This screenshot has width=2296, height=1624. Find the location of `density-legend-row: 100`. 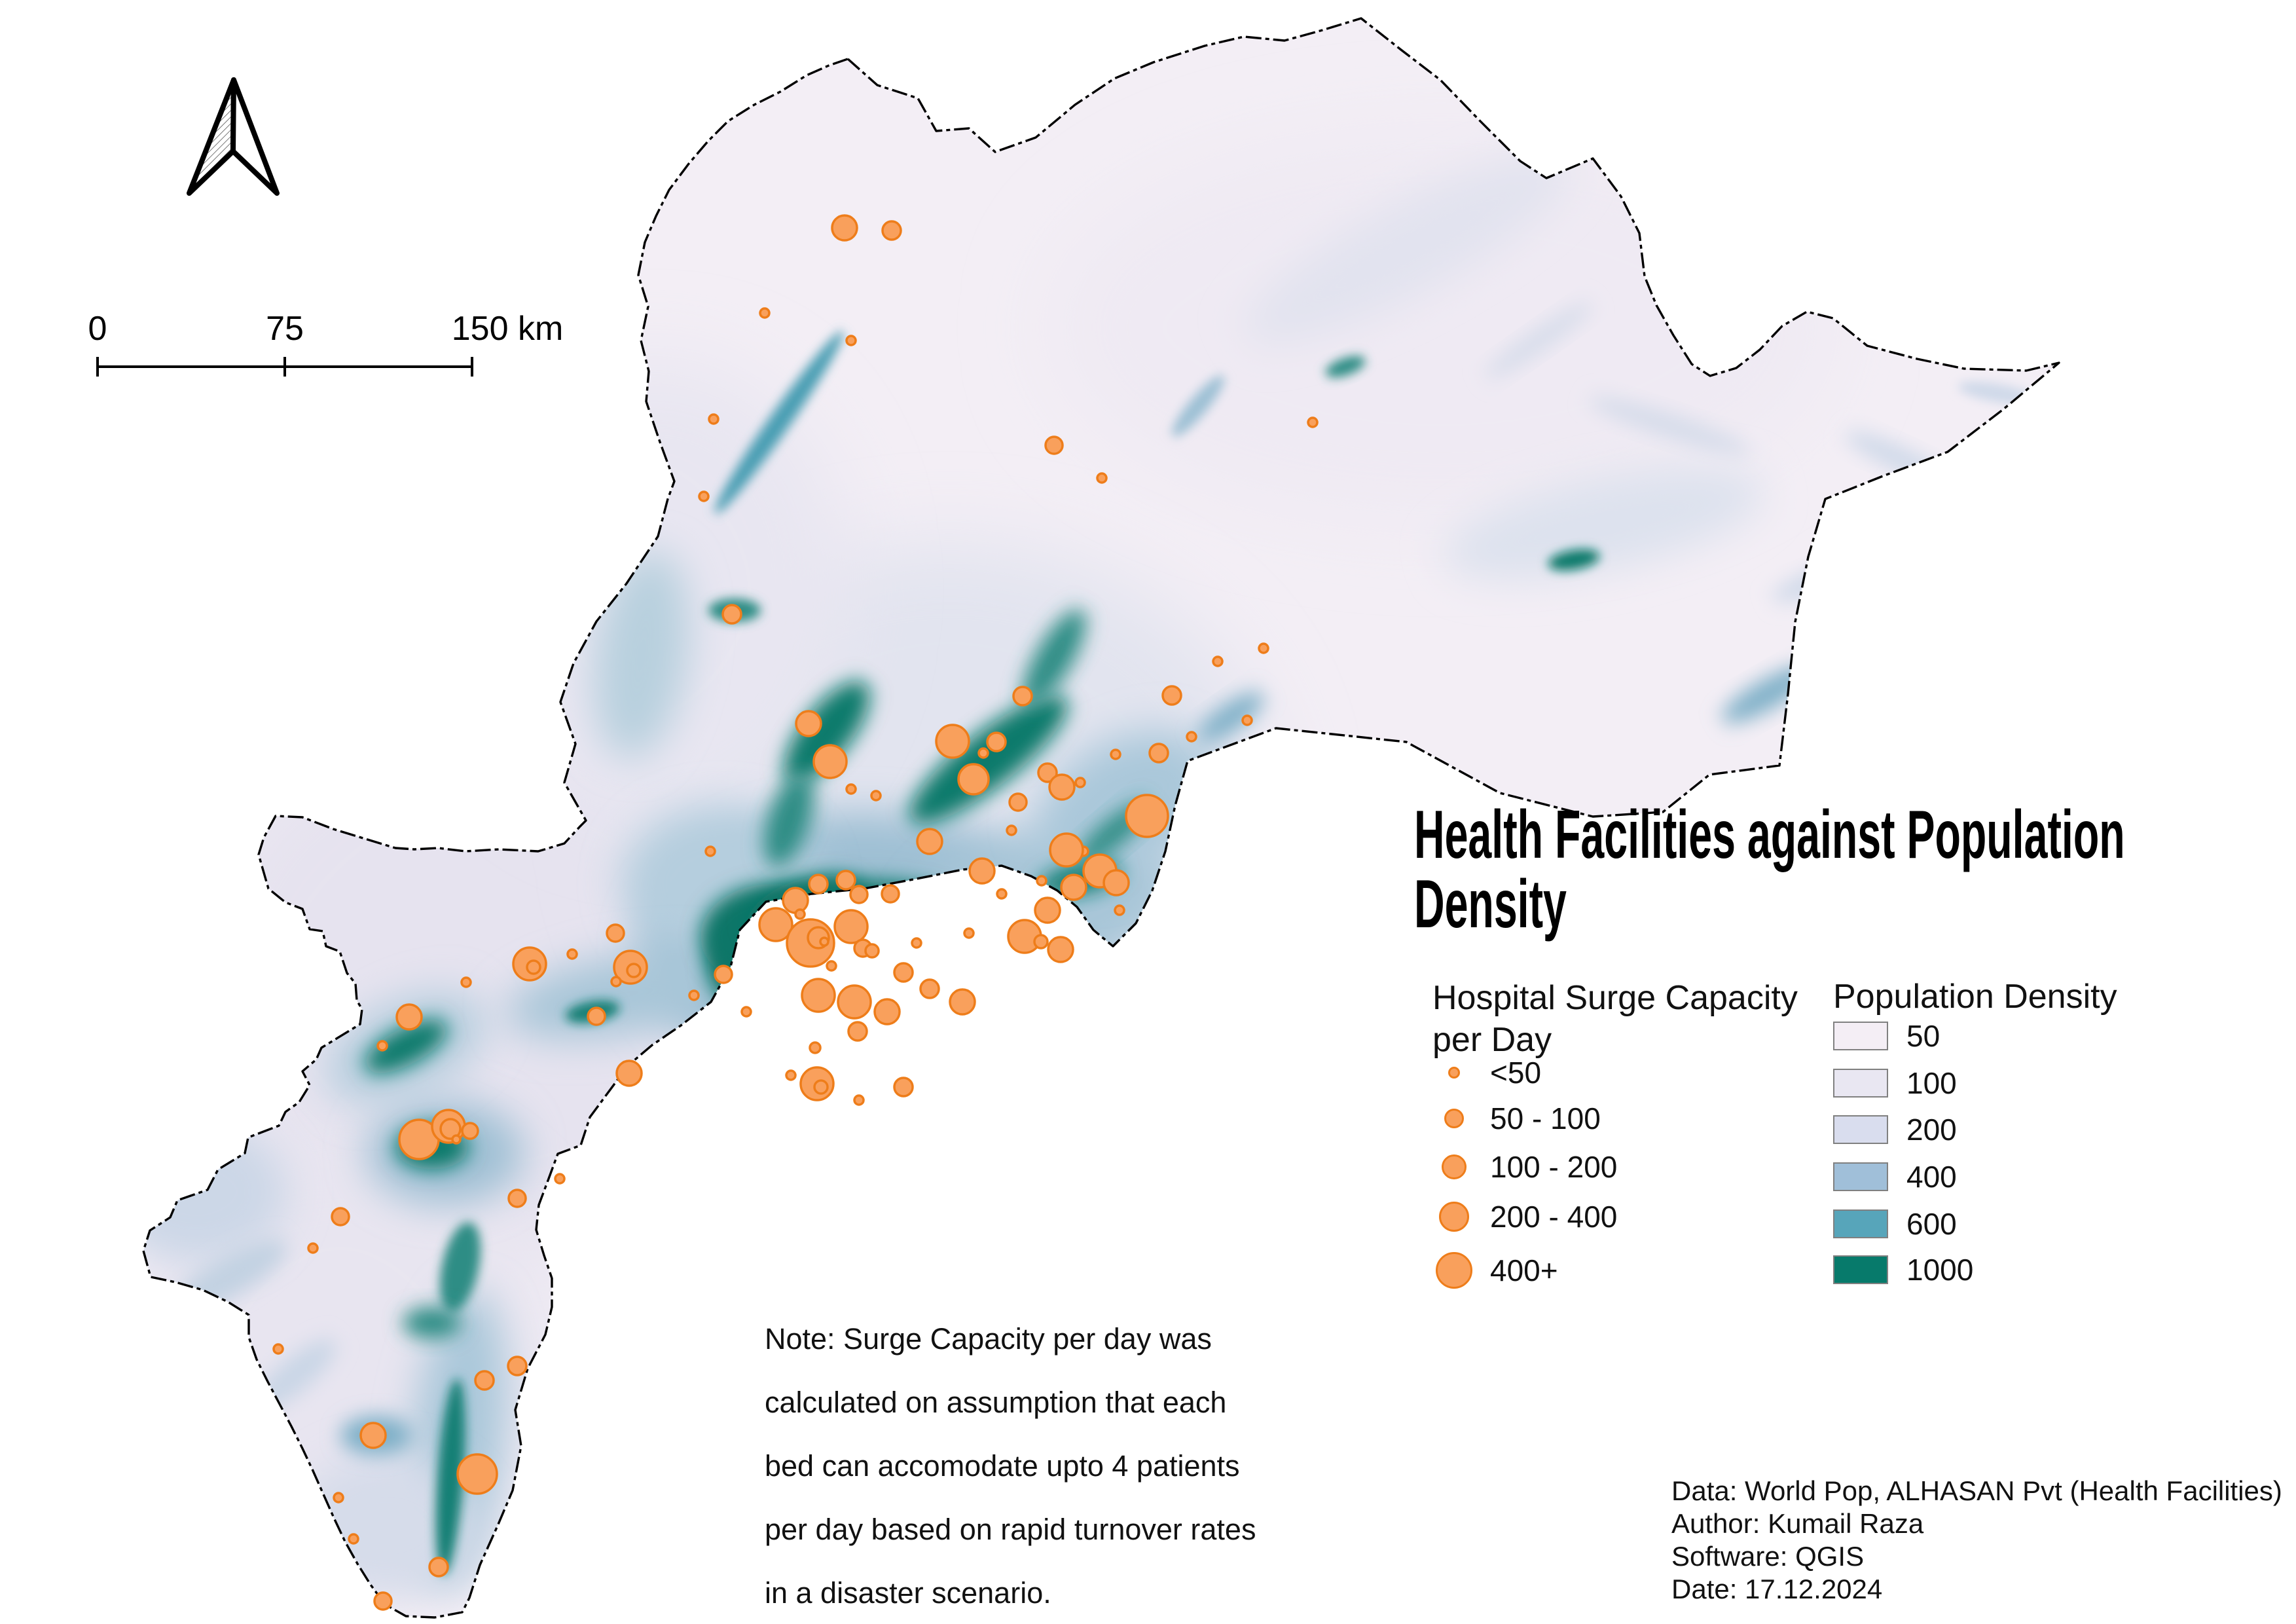

density-legend-row: 100 is located at coordinates (1895, 1083).